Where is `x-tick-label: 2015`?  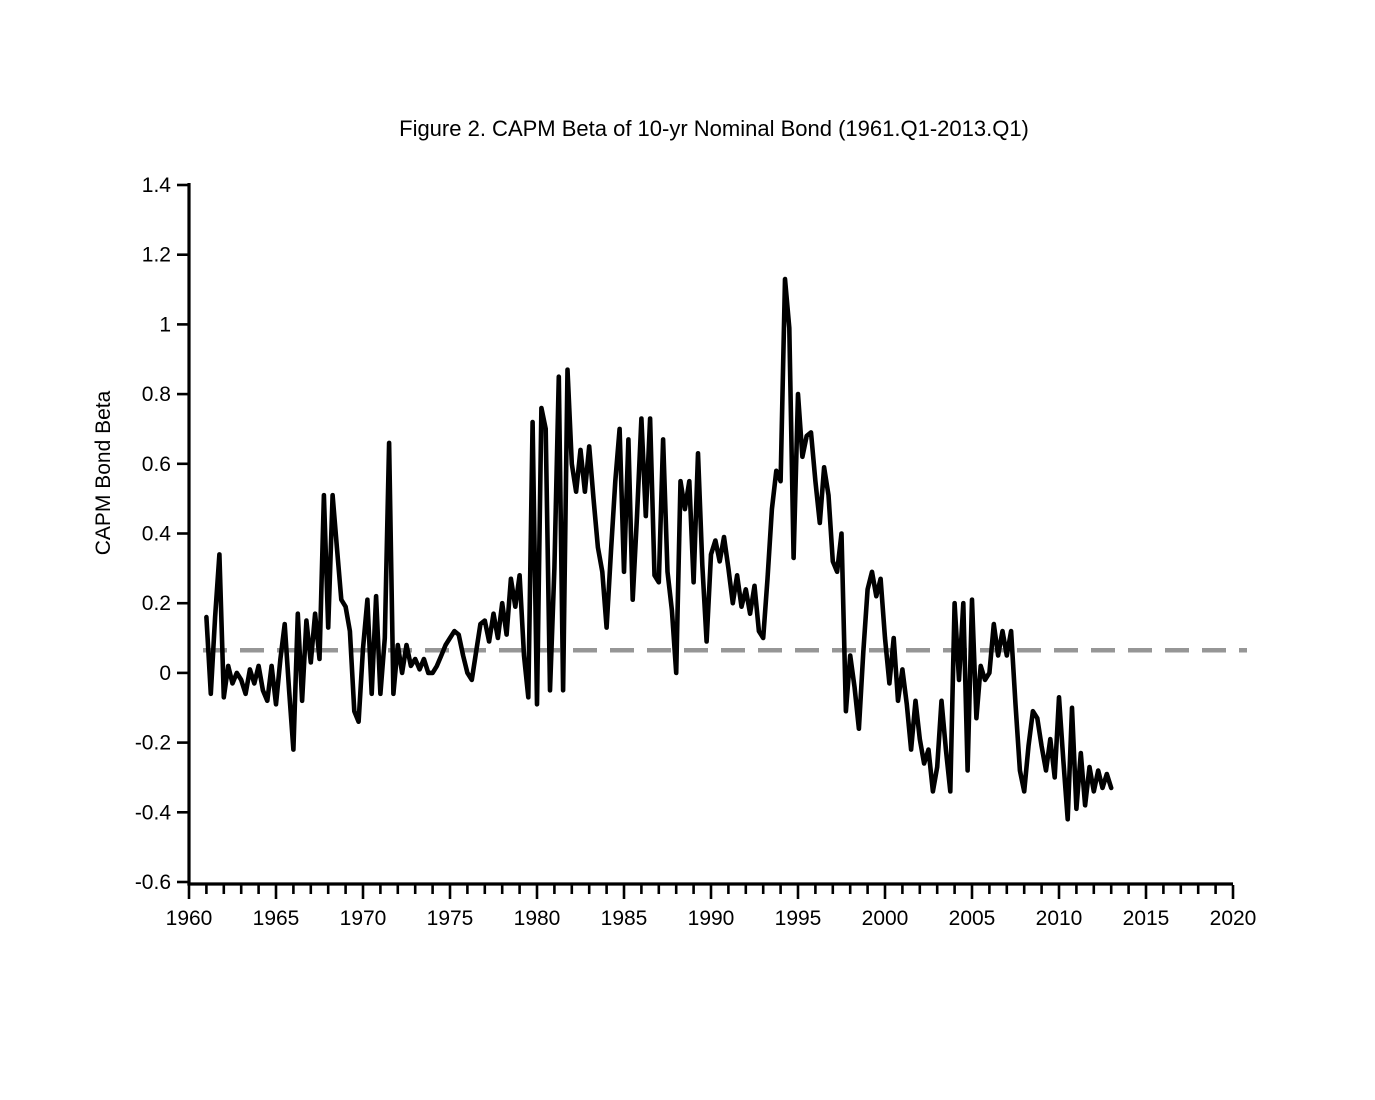
x-tick-label: 2015 is located at coordinates (1146, 918).